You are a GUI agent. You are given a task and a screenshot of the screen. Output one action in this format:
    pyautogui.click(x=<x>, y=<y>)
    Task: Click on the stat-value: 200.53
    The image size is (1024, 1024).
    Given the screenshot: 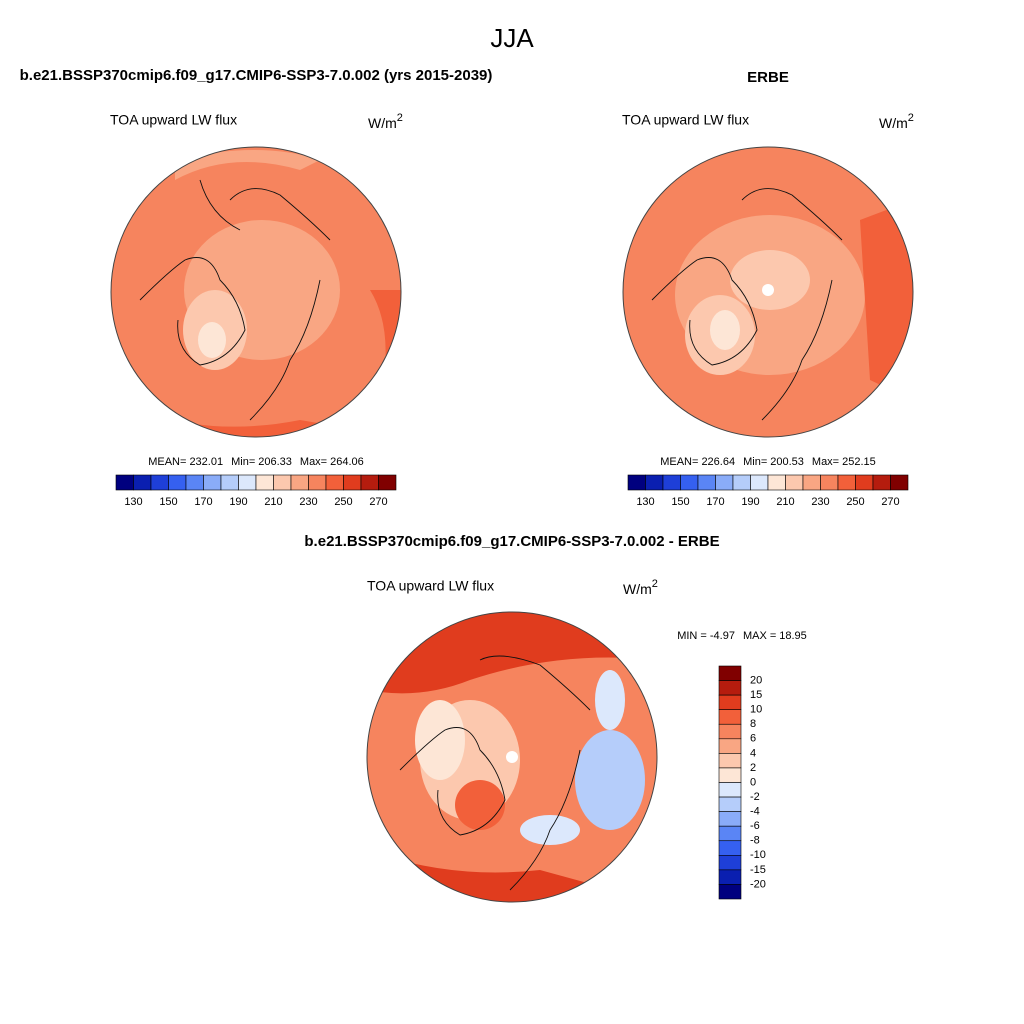 What is the action you would take?
    pyautogui.click(x=787, y=462)
    